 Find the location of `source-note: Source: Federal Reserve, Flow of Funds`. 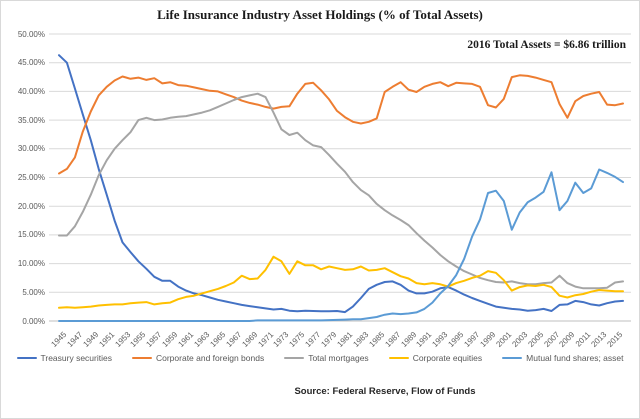

source-note: Source: Federal Reserve, Flow of Funds is located at coordinates (385, 391).